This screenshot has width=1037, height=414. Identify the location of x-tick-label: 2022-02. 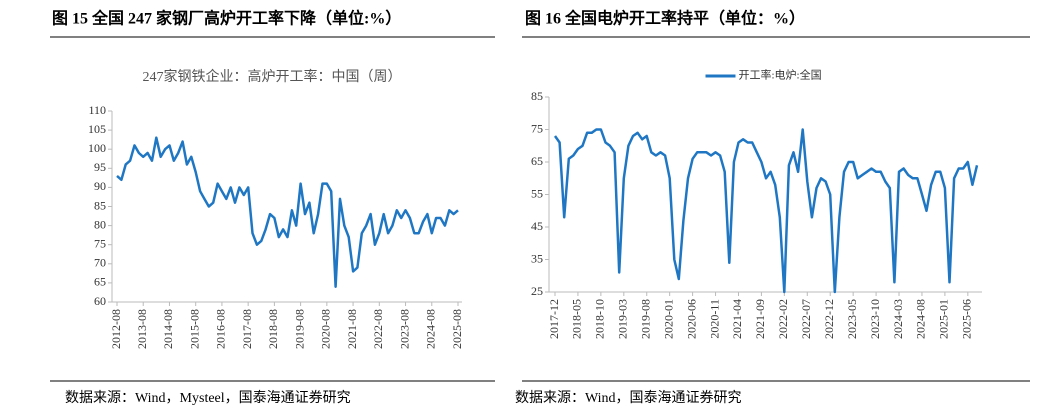
(783, 319).